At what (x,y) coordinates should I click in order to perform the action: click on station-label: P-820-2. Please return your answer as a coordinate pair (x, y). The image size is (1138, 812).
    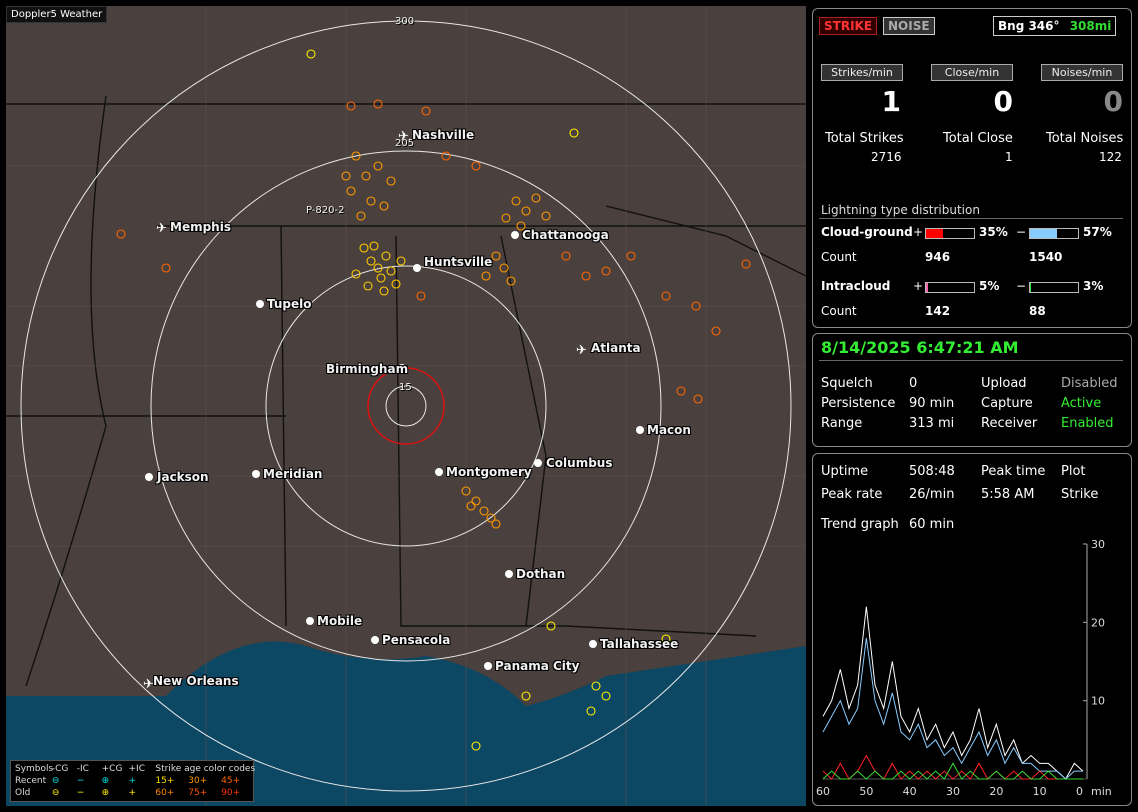
    Looking at the image, I should click on (325, 210).